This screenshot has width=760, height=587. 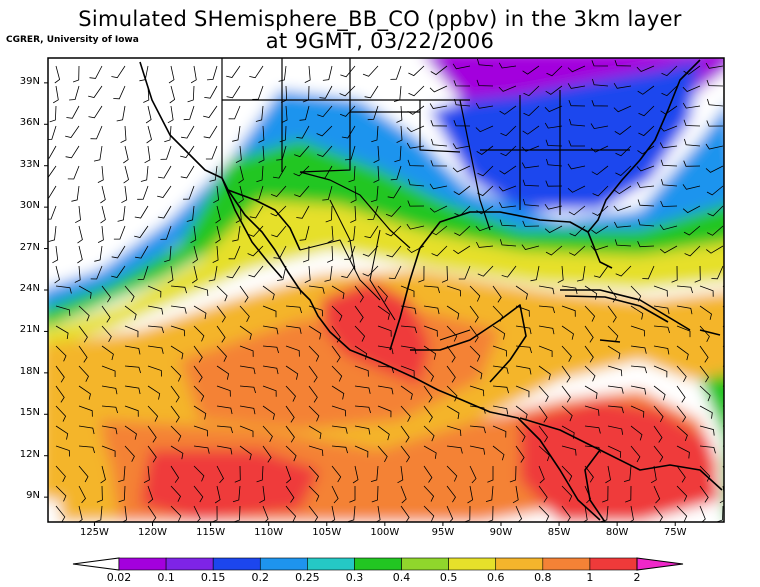 What do you see at coordinates (385, 532) in the screenshot?
I see `lon-label: 100W` at bounding box center [385, 532].